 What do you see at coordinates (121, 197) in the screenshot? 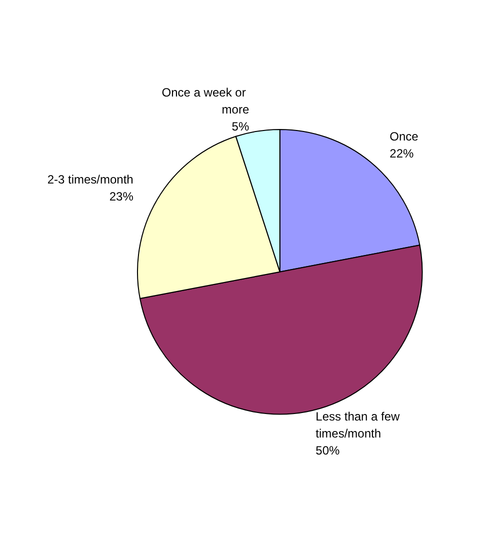
I see `data-label: 23%` at bounding box center [121, 197].